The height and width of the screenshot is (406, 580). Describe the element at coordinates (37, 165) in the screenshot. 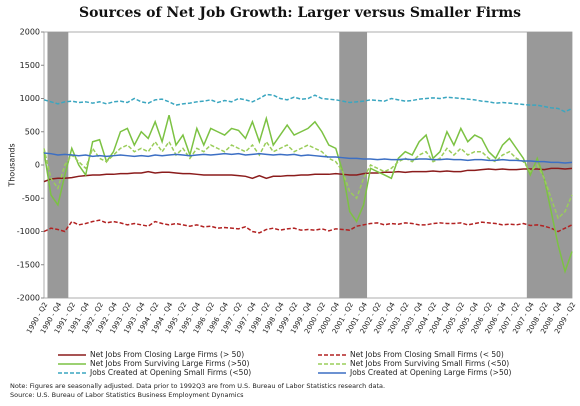

I see `y-tick-label: 0` at that location.